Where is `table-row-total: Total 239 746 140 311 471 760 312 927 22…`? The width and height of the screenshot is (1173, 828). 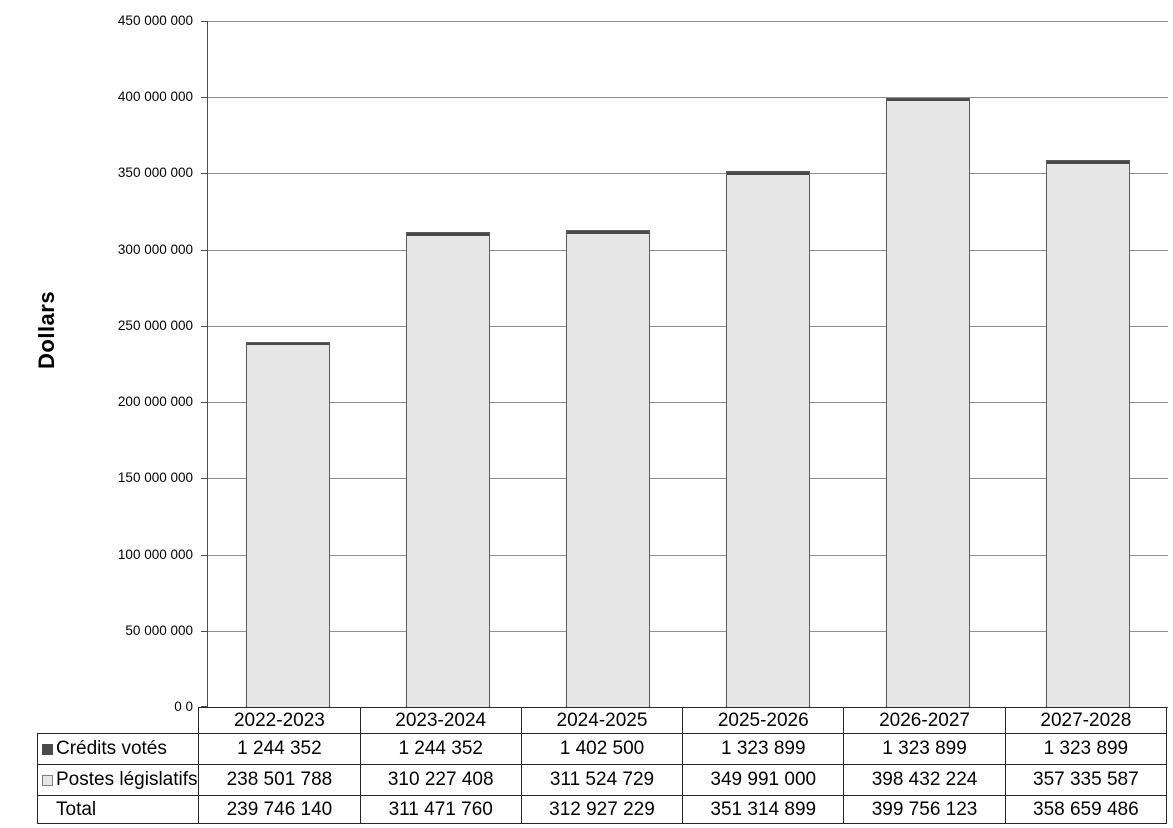
table-row-total: Total 239 746 140 311 471 760 312 927 22… is located at coordinates (602, 809).